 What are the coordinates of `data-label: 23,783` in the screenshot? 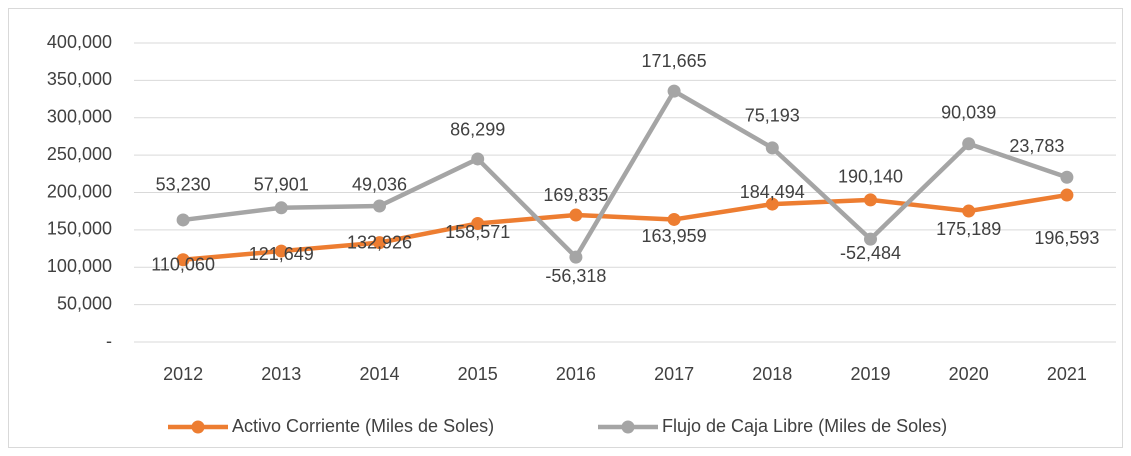 It's located at (1036, 146).